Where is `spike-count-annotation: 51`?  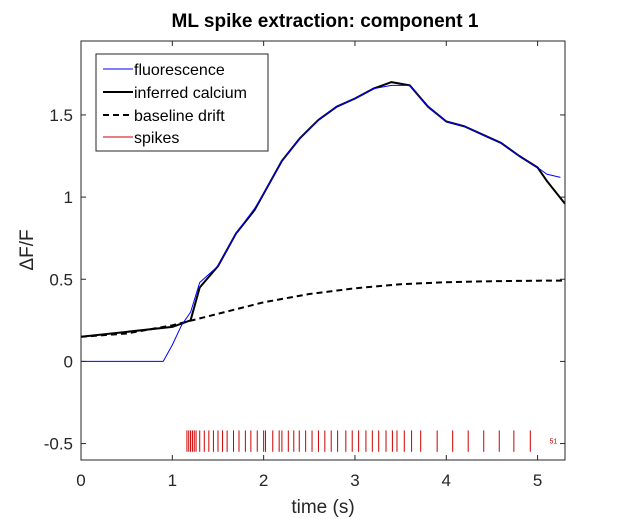
spike-count-annotation: 51 is located at coordinates (553, 442).